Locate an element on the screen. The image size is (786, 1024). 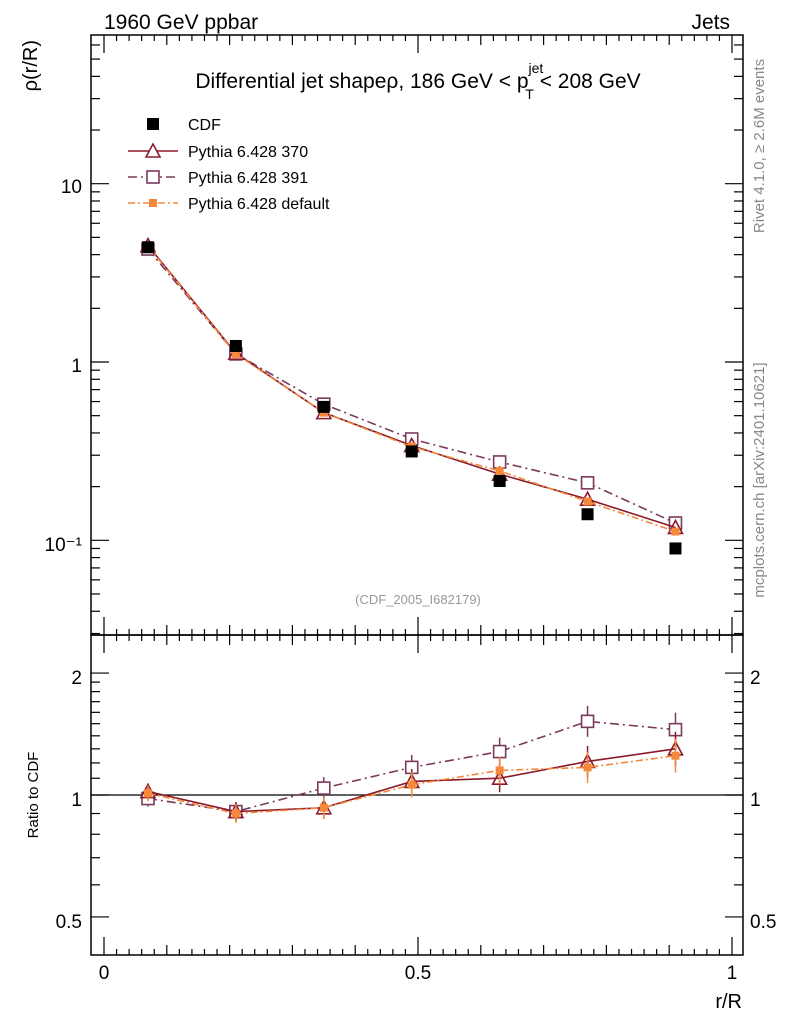
y-tick-label-0p1: 10⁻¹ is located at coordinates (64, 545).